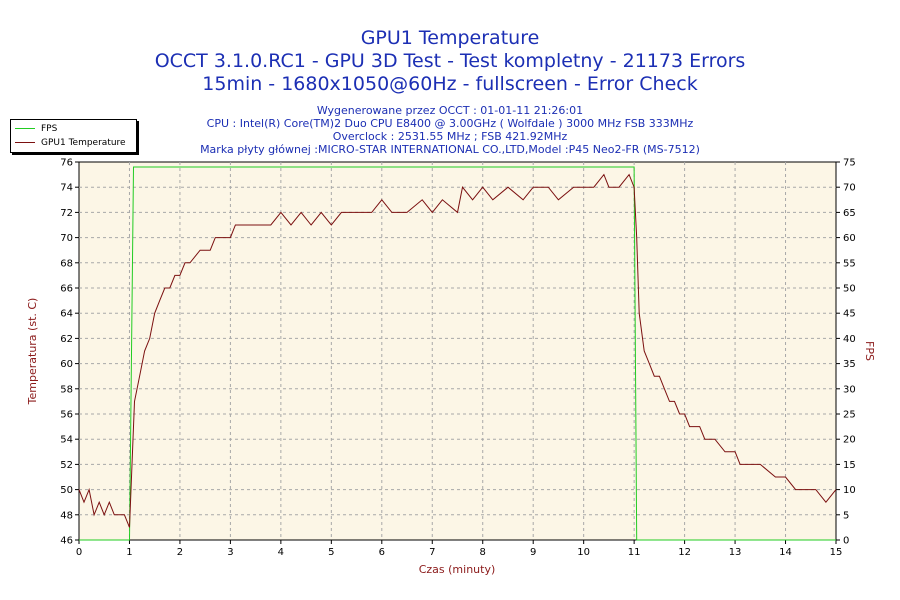 The width and height of the screenshot is (900, 600). I want to click on y-right-tick-label: 55, so click(849, 263).